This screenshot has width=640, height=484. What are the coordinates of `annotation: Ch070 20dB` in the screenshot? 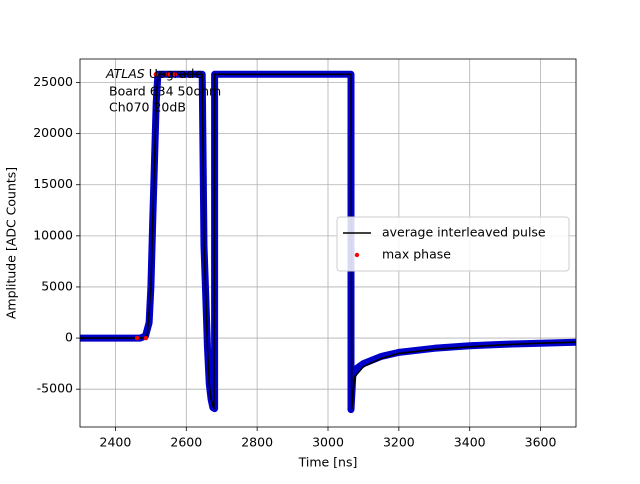 It's located at (147, 107).